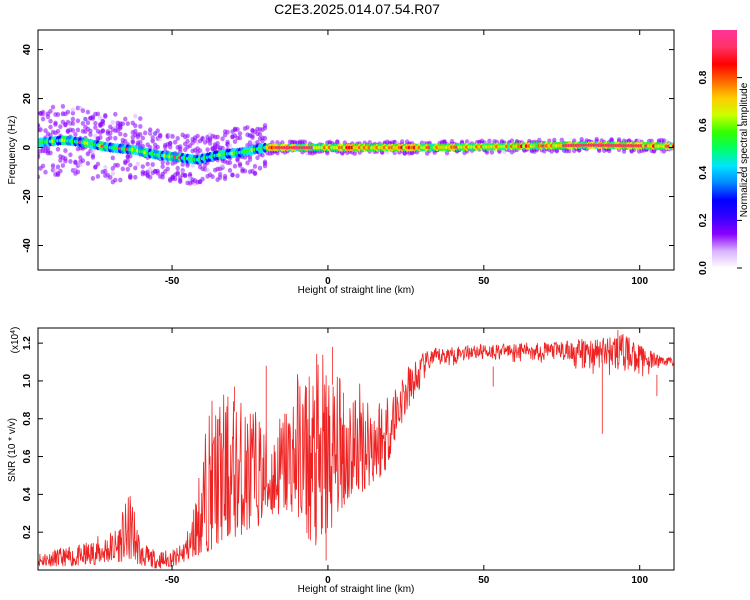 This screenshot has height=600, width=750. I want to click on colorbar-tick-label: 0.0, so click(703, 268).